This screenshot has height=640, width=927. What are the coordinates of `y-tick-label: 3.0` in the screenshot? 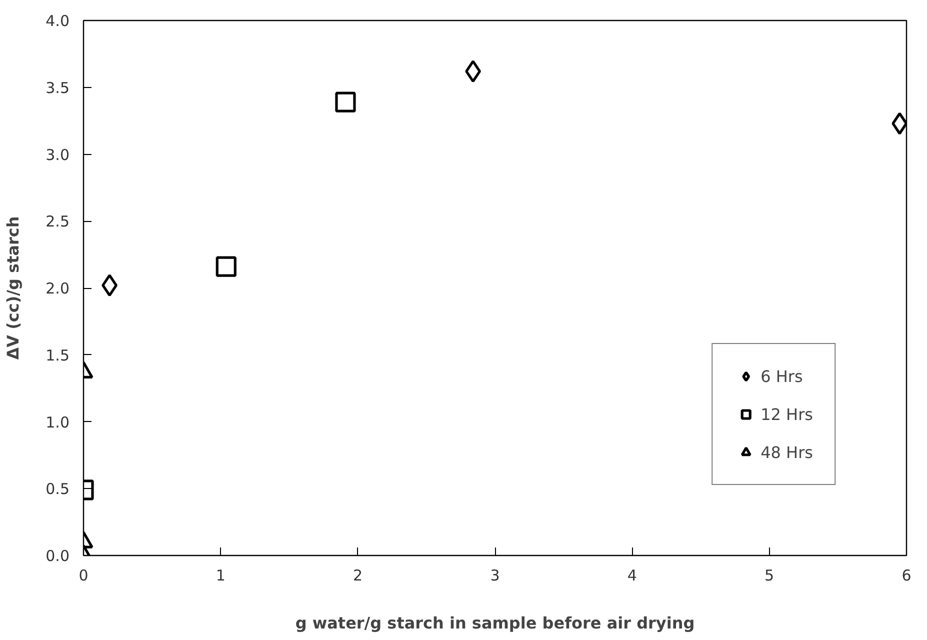 It's located at (58, 155).